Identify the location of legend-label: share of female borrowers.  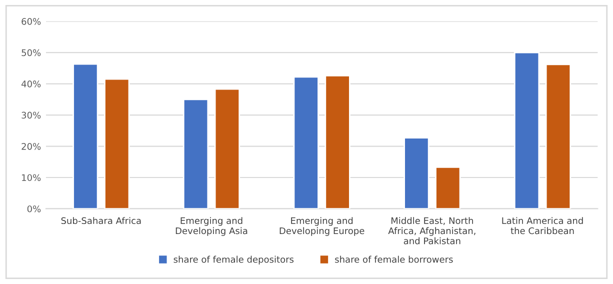
(394, 259).